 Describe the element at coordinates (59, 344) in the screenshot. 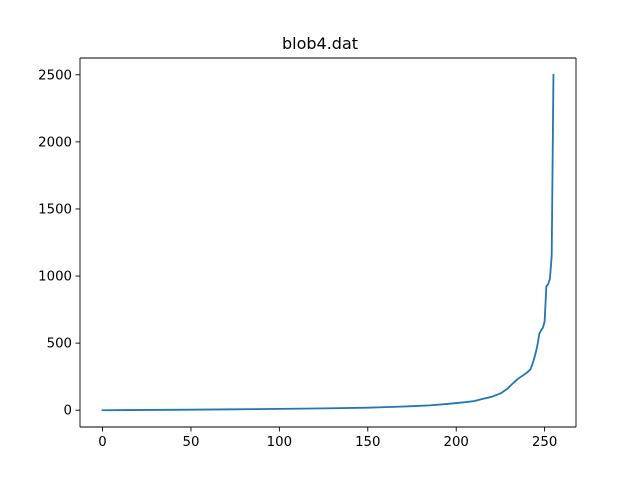

I see `y-tick-label-500: 500` at that location.